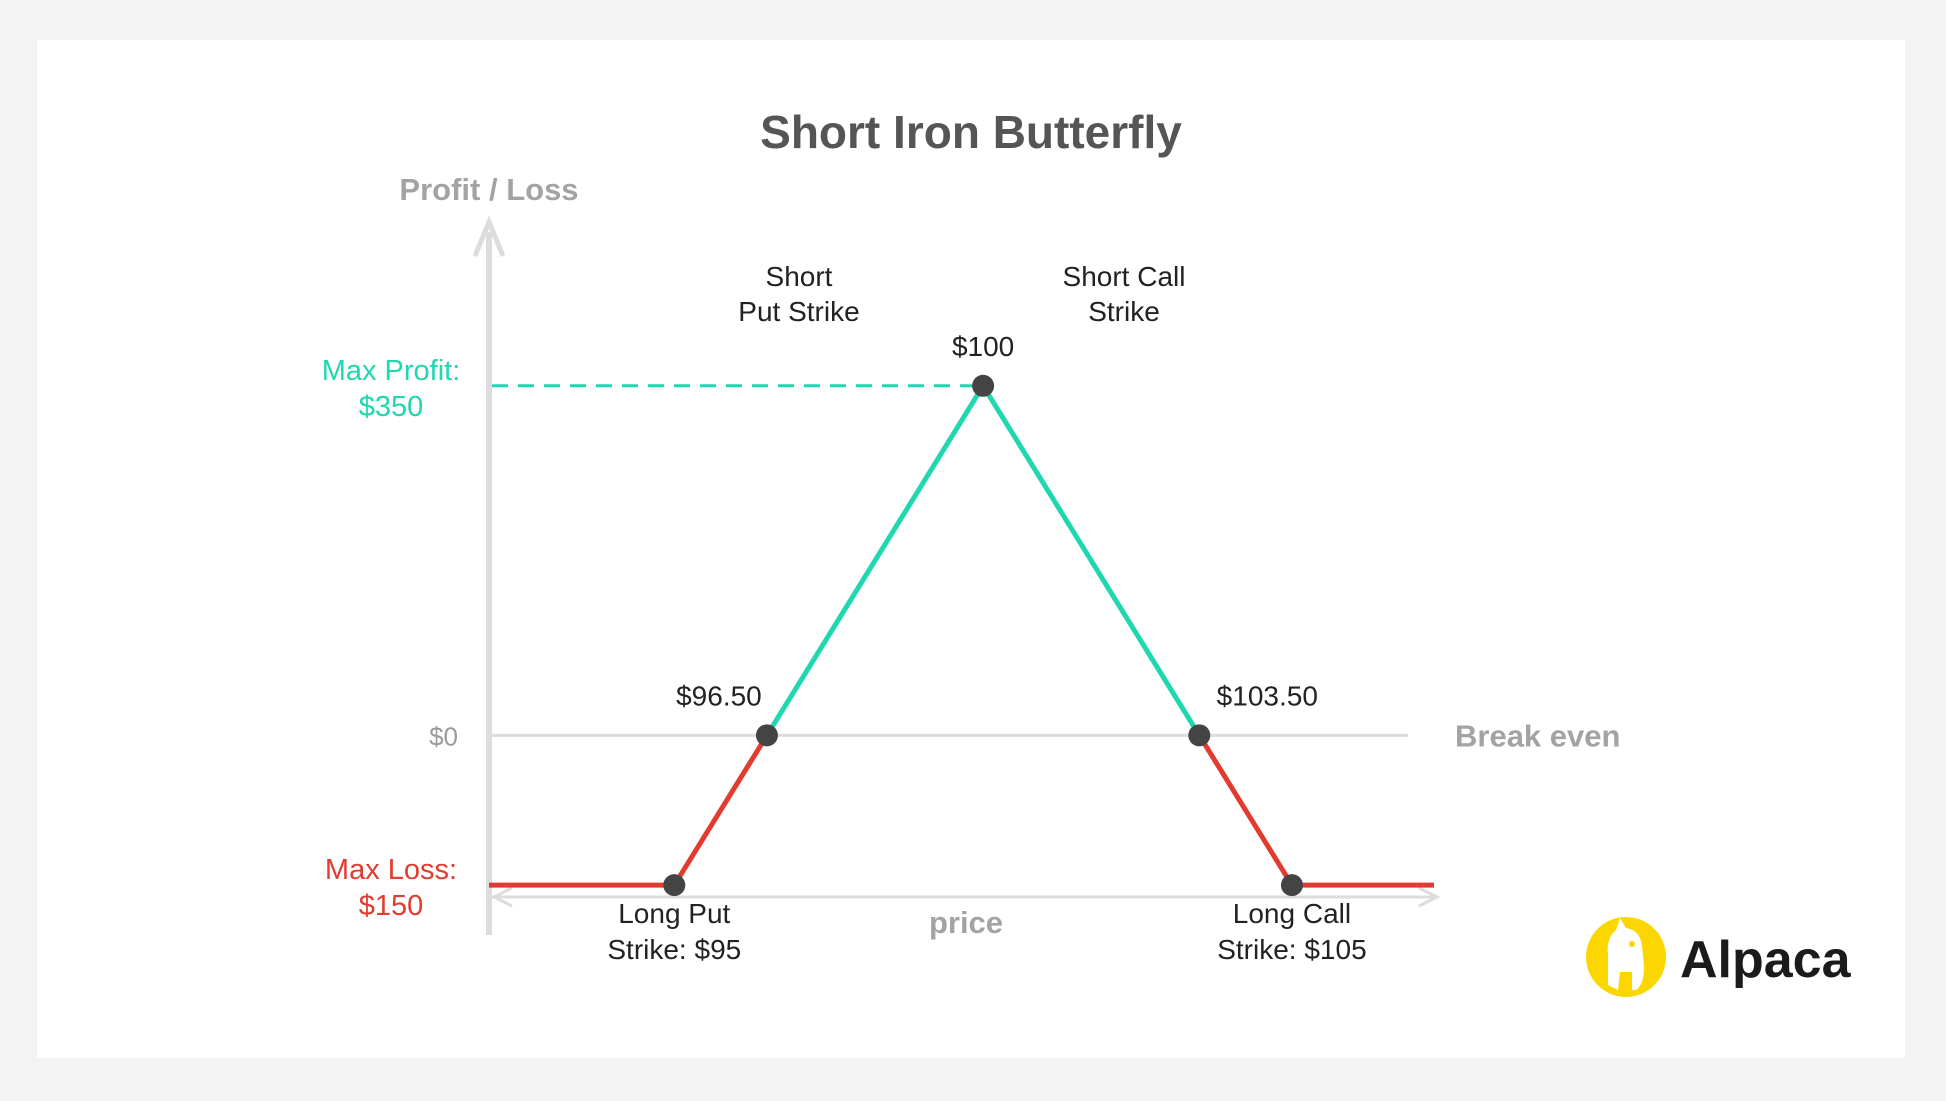 Image resolution: width=1946 pixels, height=1101 pixels. I want to click on data-point-sublabel-0: Strike: $95, so click(674, 949).